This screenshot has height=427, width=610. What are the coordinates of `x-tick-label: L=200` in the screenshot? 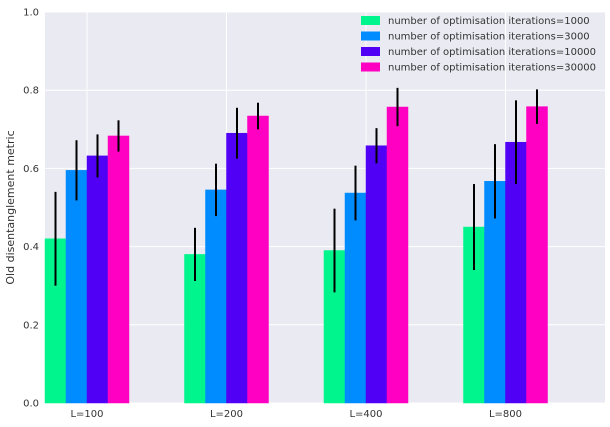 It's located at (226, 414).